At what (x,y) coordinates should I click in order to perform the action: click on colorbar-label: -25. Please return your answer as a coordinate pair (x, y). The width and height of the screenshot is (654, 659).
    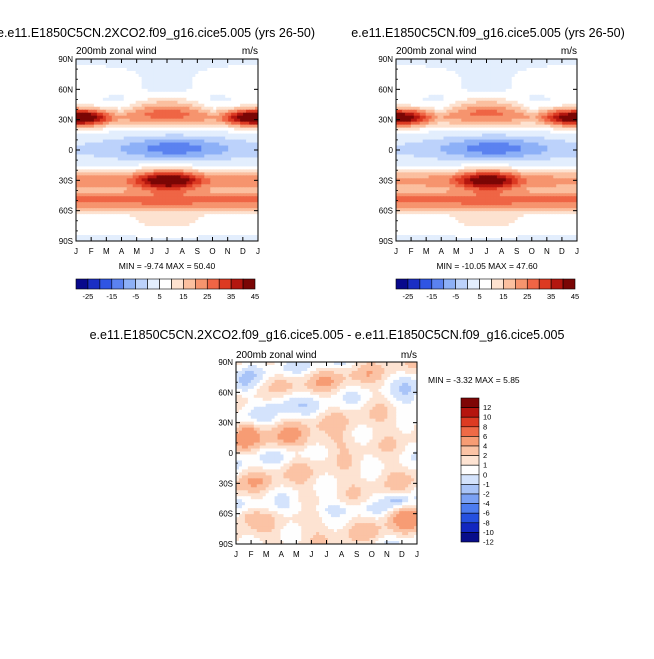
    Looking at the image, I should click on (88, 296).